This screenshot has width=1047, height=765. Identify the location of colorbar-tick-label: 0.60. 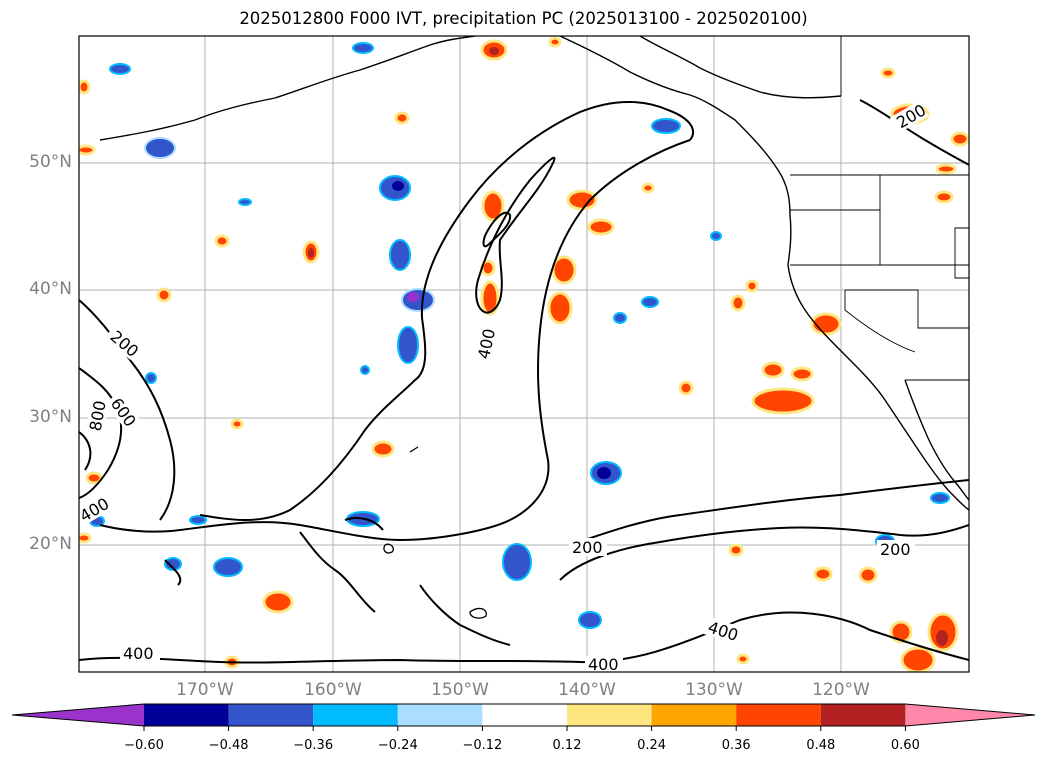
(905, 745).